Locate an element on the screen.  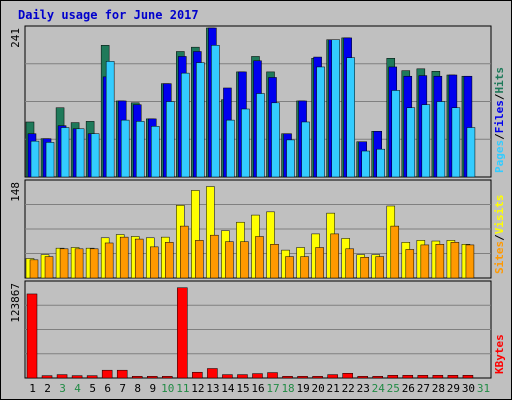
day-label: 18 is located at coordinates (287, 388).